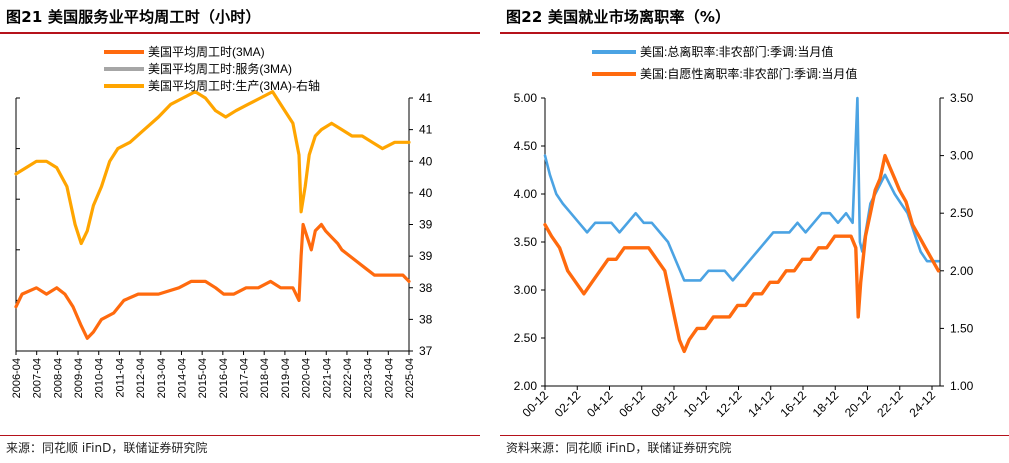 The height and width of the screenshot is (463, 1009). Describe the element at coordinates (369, 378) in the screenshot. I see `x-tick-label: 2023-04` at that location.